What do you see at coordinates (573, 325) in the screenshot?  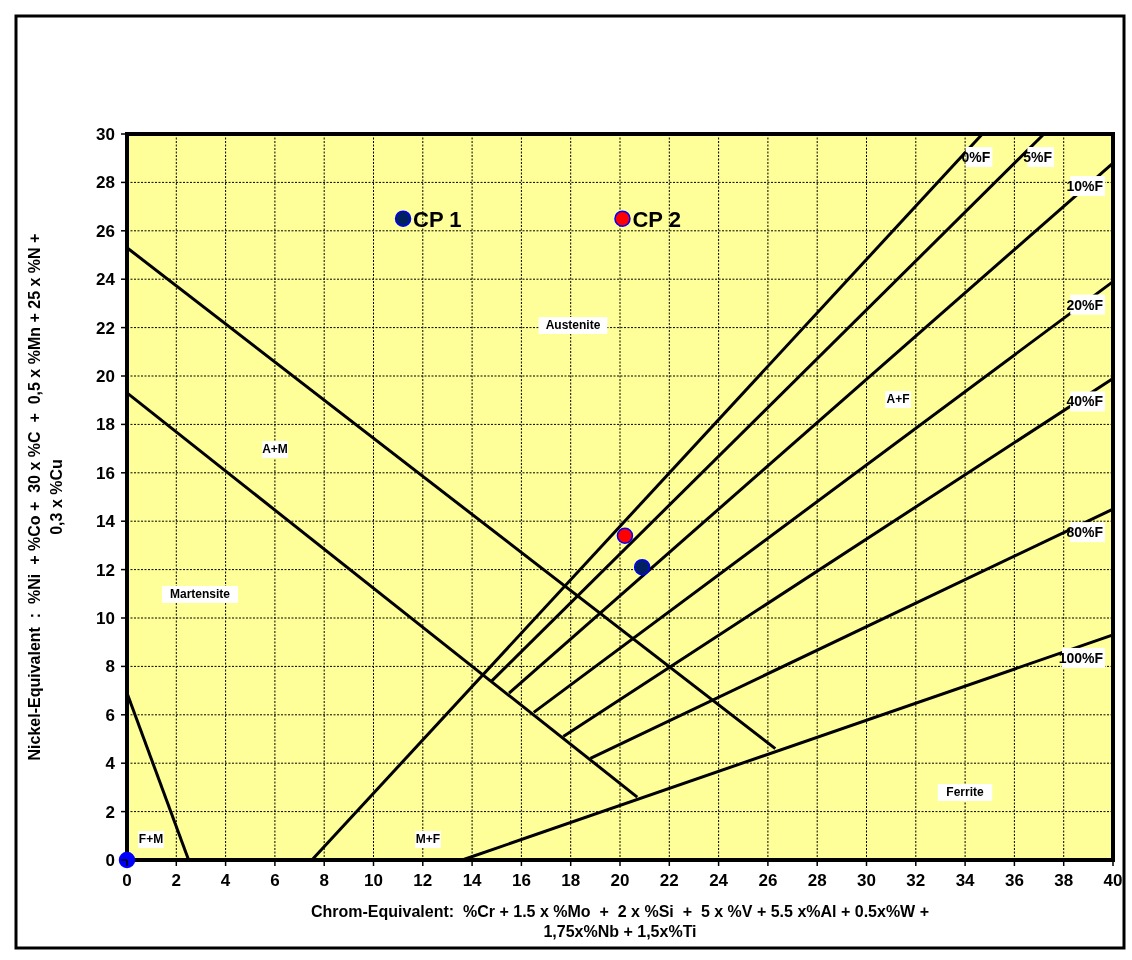 I see `annotation: Austenite` at bounding box center [573, 325].